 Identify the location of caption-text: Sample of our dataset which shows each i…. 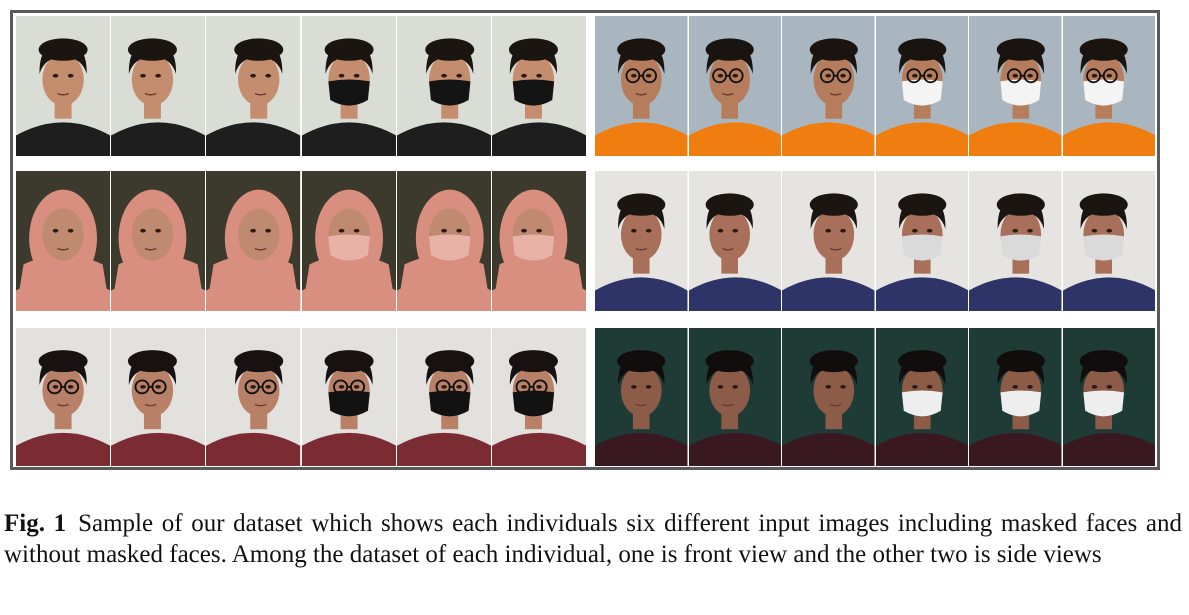
(593, 539).